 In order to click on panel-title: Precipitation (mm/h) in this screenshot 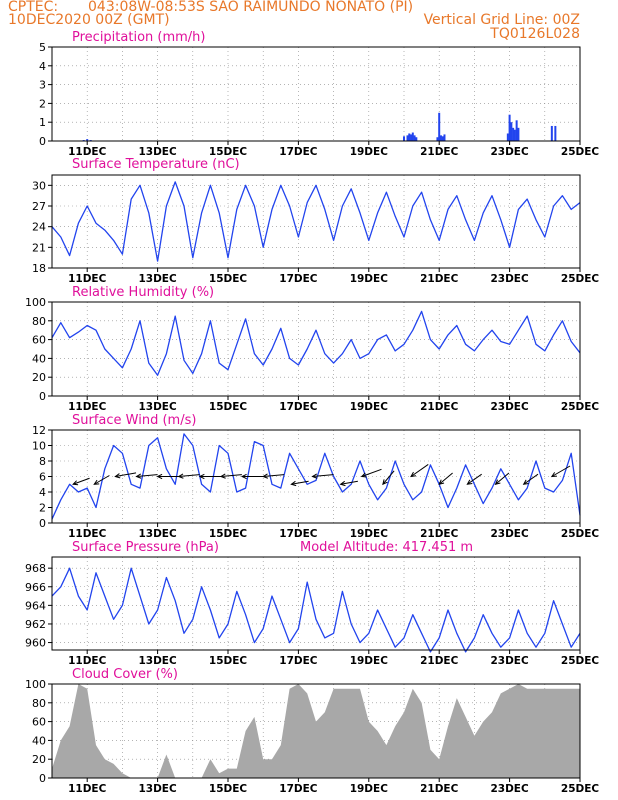, I will do `click(138, 37)`.